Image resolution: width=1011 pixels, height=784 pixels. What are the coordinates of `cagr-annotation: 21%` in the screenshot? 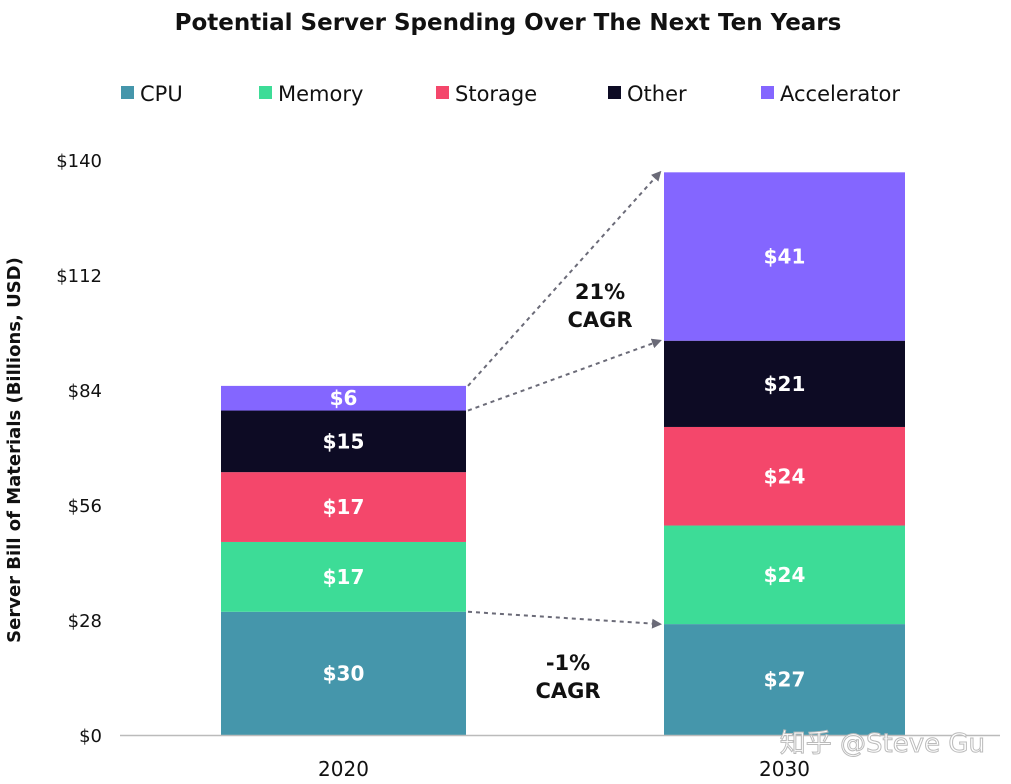 It's located at (600, 292).